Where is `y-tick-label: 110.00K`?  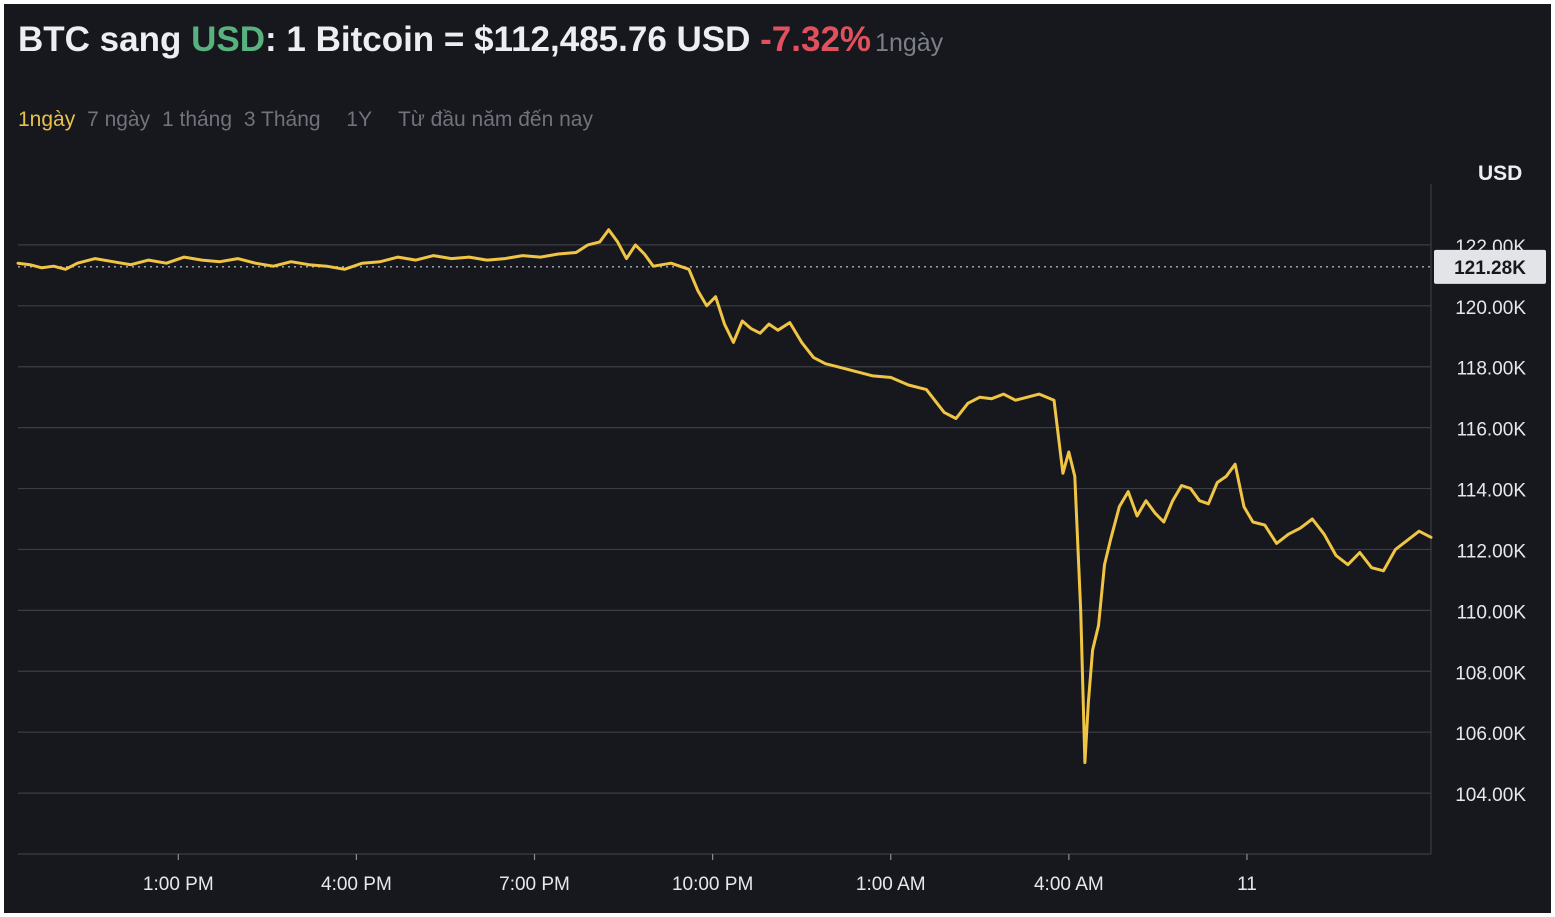 y-tick-label: 110.00K is located at coordinates (1492, 612).